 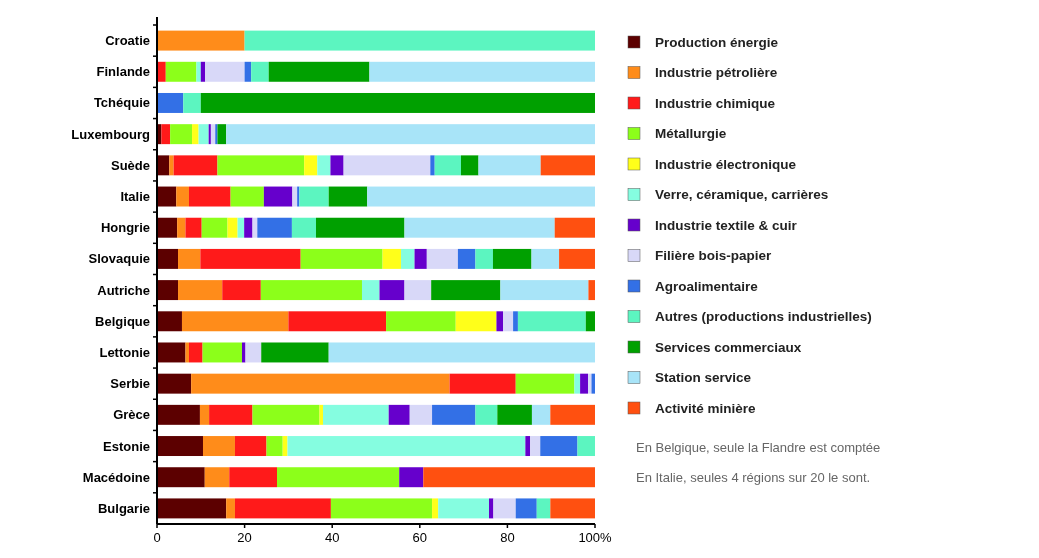 What do you see at coordinates (124, 352) in the screenshot?
I see `y-tick-label: Lettonie` at bounding box center [124, 352].